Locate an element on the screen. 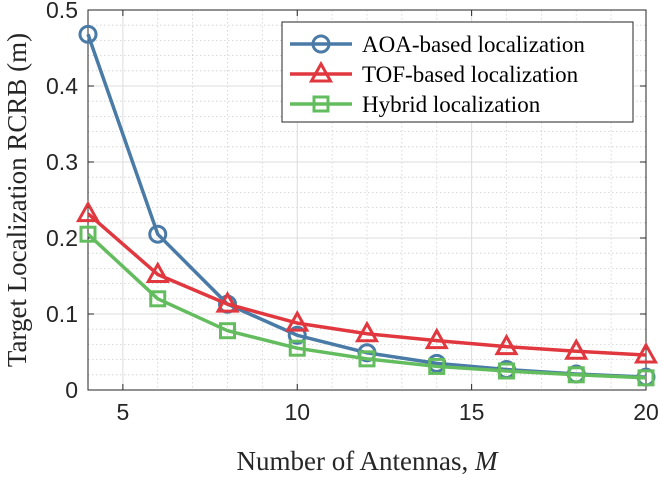  y-tick-label: 0.3 is located at coordinates (62, 162).